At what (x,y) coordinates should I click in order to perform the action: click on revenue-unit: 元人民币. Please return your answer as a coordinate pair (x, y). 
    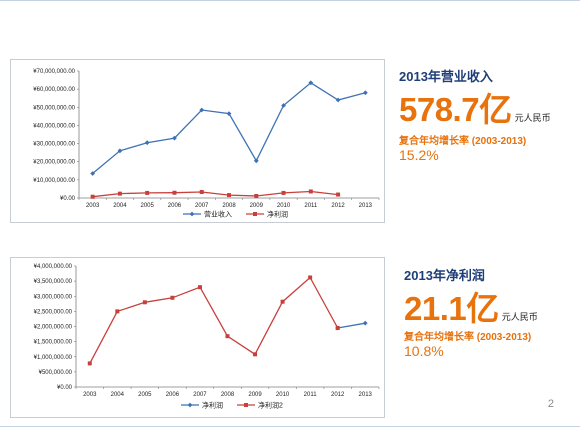
    Looking at the image, I should click on (532, 118).